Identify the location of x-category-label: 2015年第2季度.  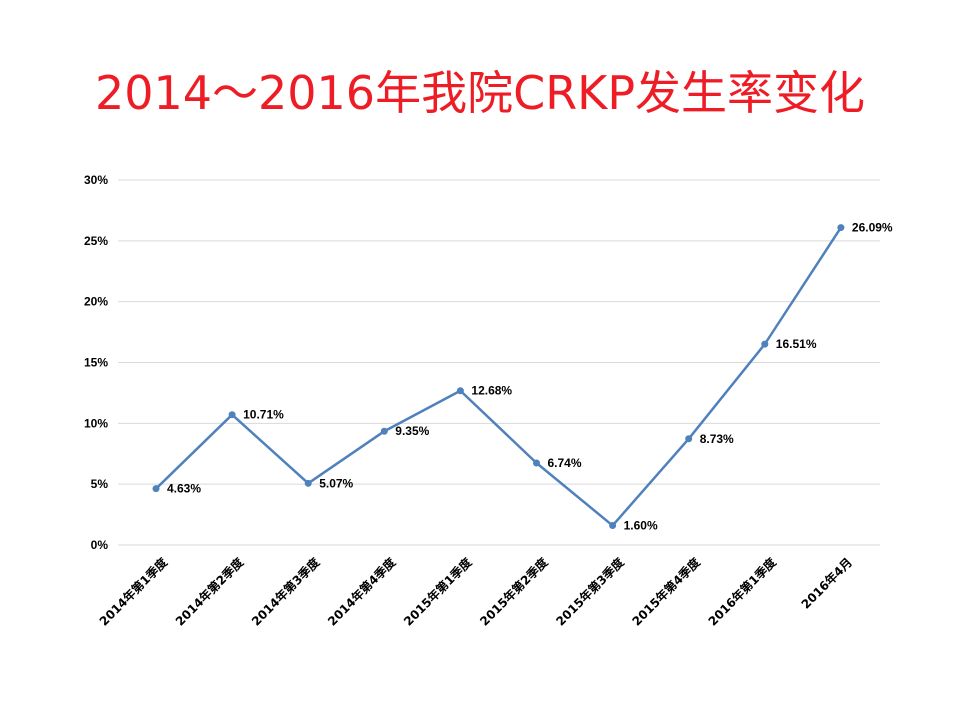
(514, 591).